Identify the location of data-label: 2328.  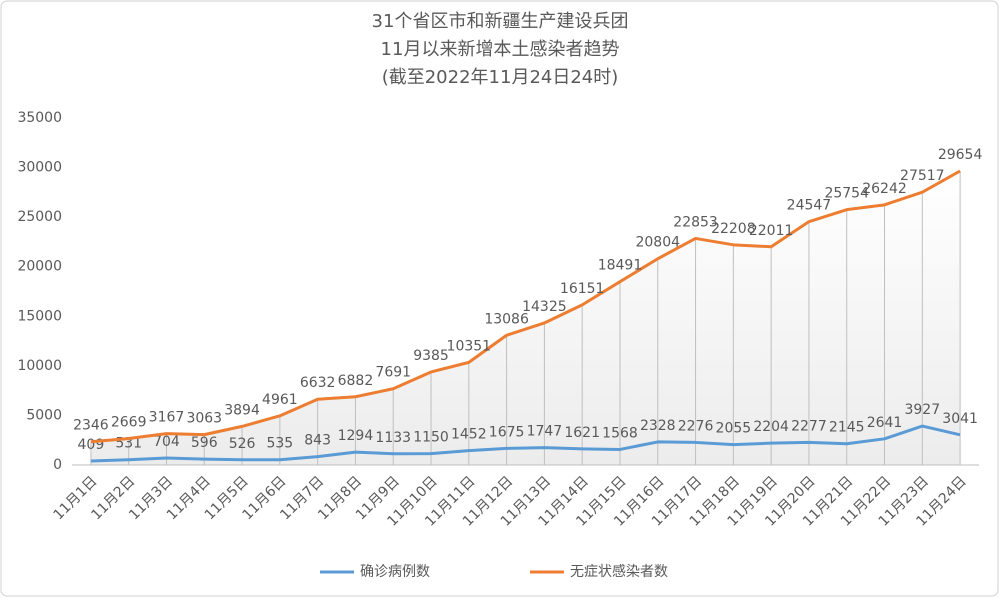
(658, 426).